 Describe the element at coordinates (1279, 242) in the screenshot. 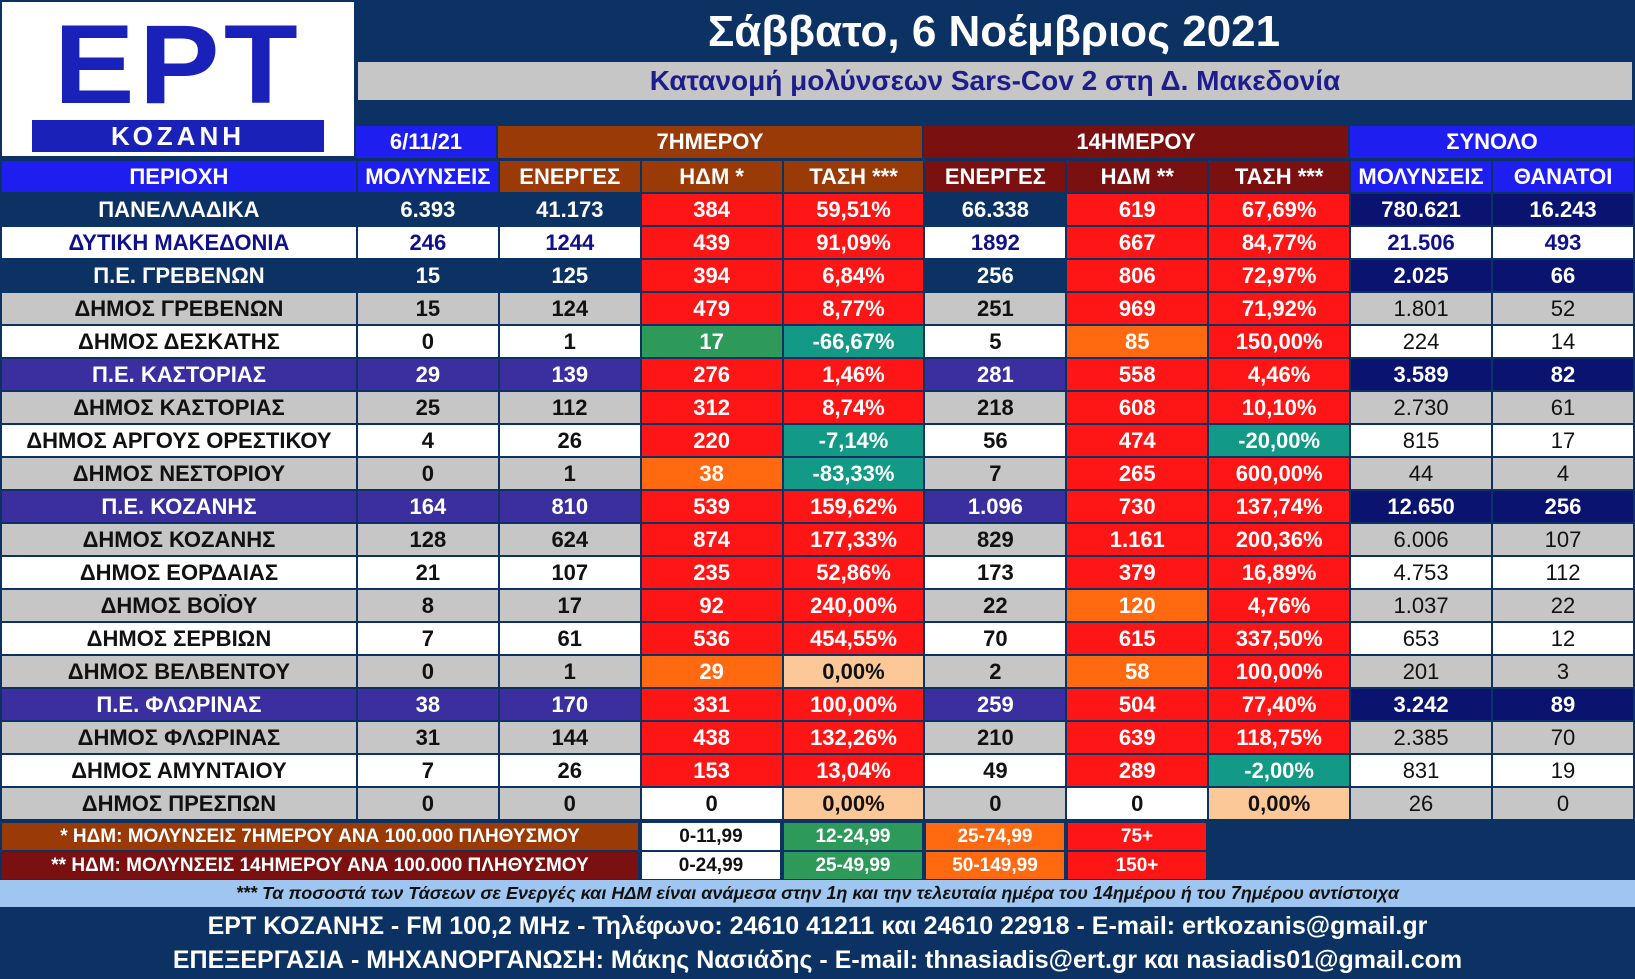

I see `cell-trend-14: 84,77%` at that location.